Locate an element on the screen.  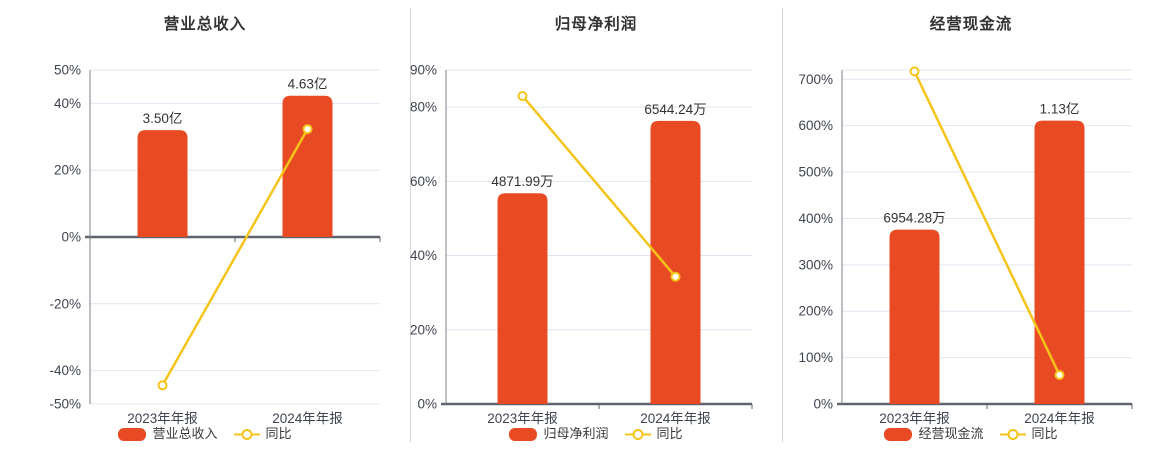
legend-item-bar-series: 营业总收入 is located at coordinates (168, 433).